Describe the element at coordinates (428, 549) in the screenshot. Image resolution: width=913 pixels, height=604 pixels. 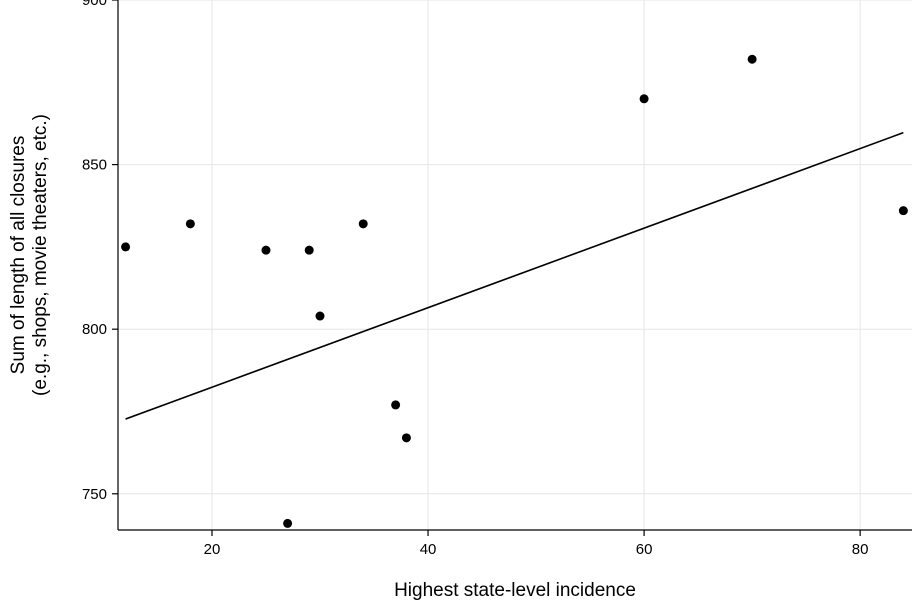
I see `x-tick-label: 40` at that location.